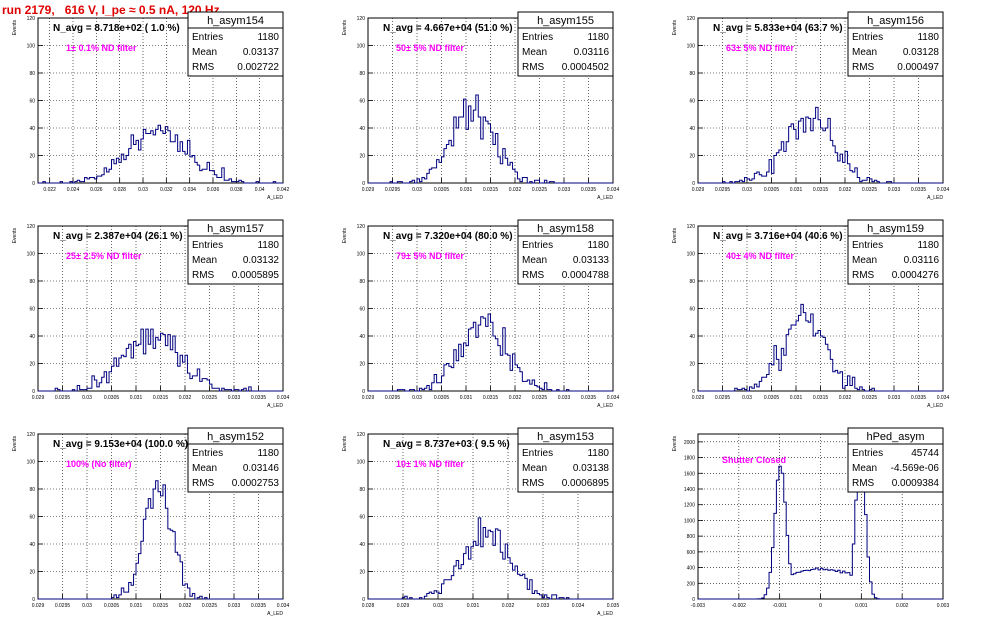 Image resolution: width=996 pixels, height=622 pixels. What do you see at coordinates (565, 21) in the screenshot?
I see `histogram-name: h_asym155` at bounding box center [565, 21].